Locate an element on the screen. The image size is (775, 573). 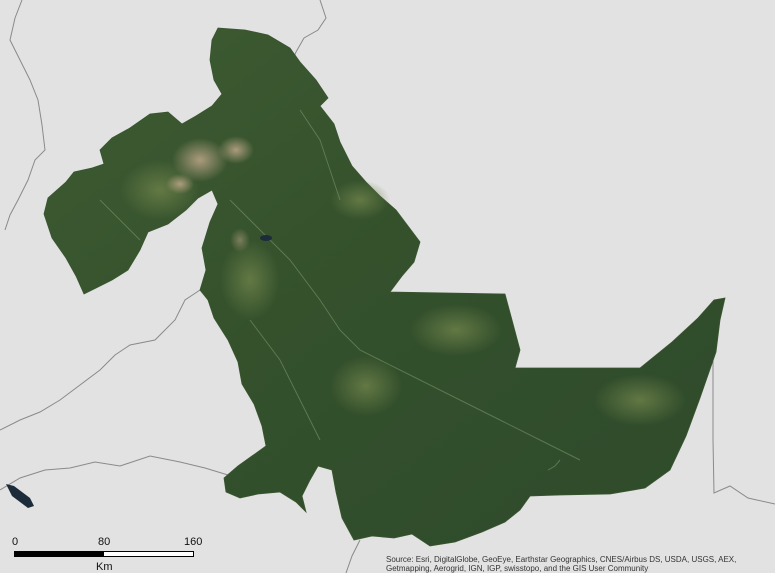
boundary-line-east is located at coordinates (743, 417).